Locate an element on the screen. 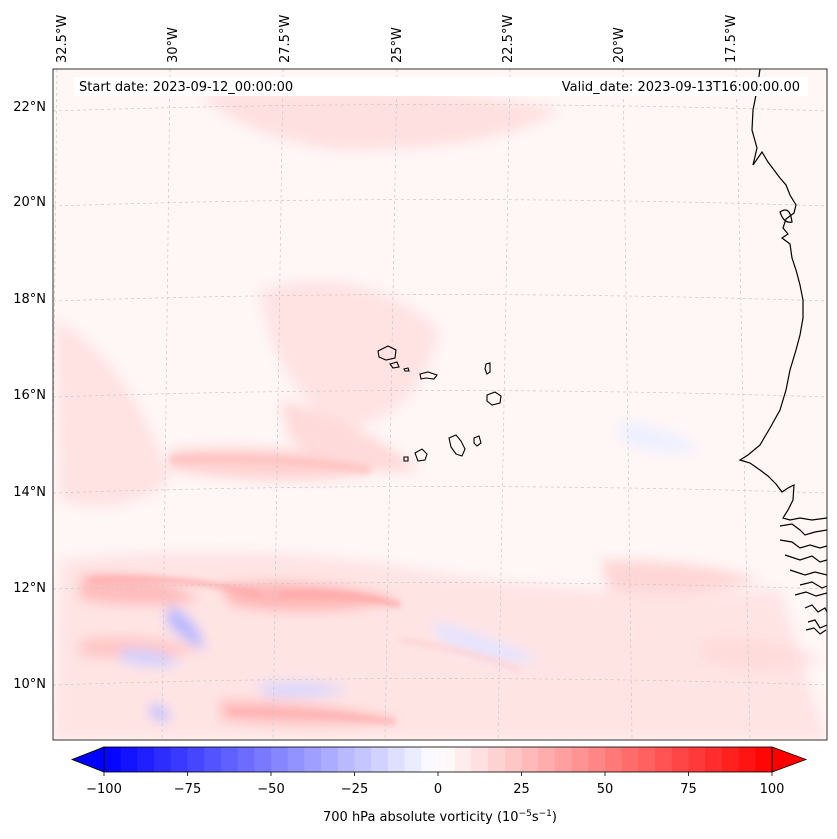 The width and height of the screenshot is (837, 839). island-sal is located at coordinates (487, 368).